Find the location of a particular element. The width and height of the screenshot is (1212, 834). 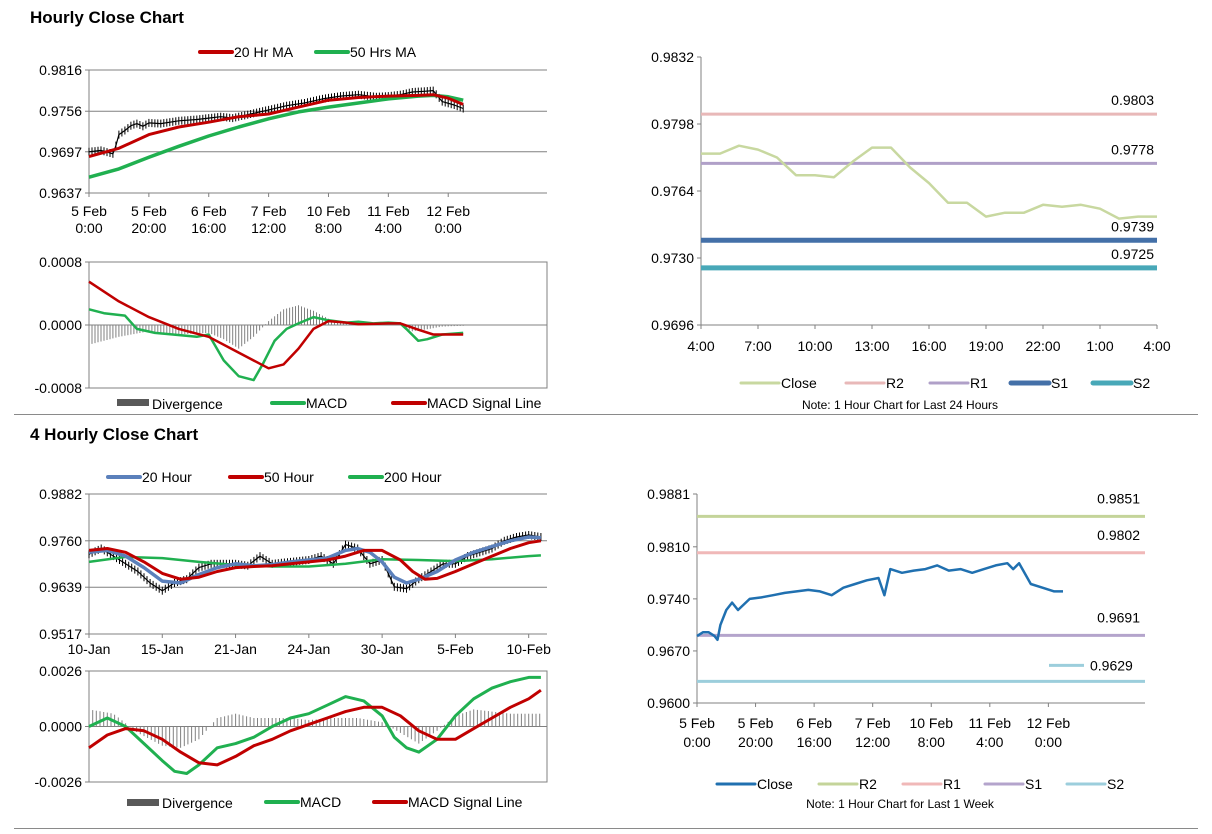

y-tick-label: 0.9810 is located at coordinates (668, 547).